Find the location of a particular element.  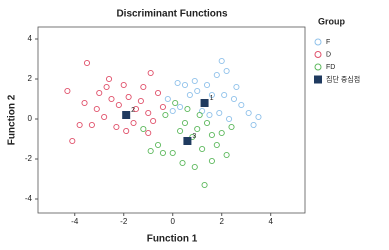

y-axis-label: Function 2 is located at coordinates (12, 119).